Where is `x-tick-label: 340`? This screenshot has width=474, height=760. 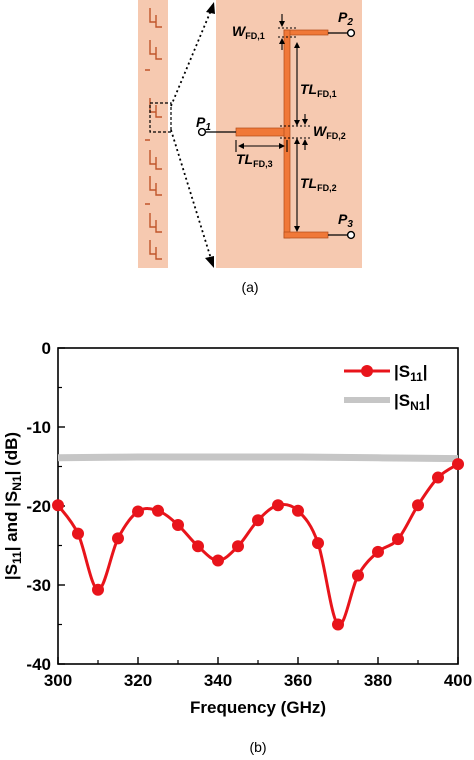 x-tick-label: 340 is located at coordinates (218, 680).